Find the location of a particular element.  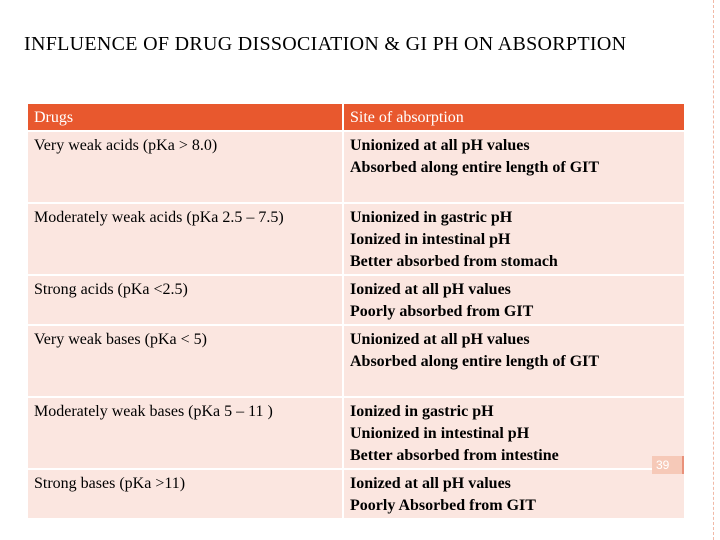

drug-cell: Strong bases (pKa >11) is located at coordinates (185, 494).